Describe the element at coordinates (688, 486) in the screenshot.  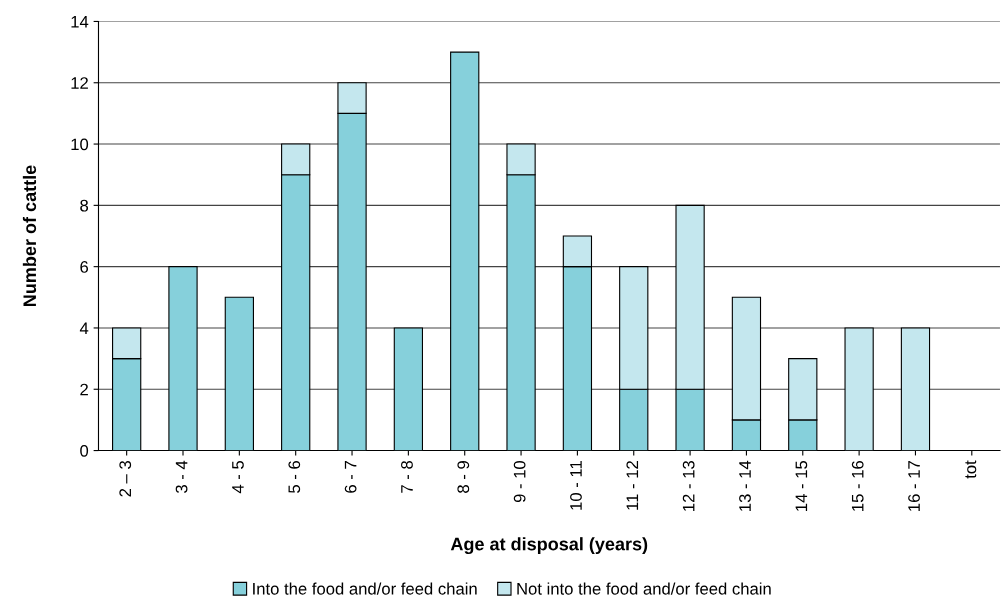
I see `x-tick-label: 12 - 13` at that location.